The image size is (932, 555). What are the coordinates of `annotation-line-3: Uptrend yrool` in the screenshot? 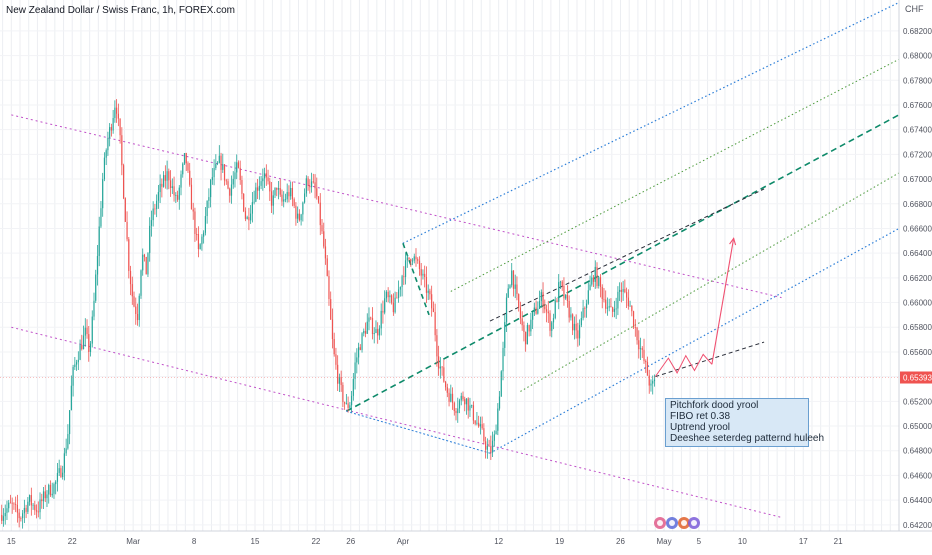 It's located at (700, 427).